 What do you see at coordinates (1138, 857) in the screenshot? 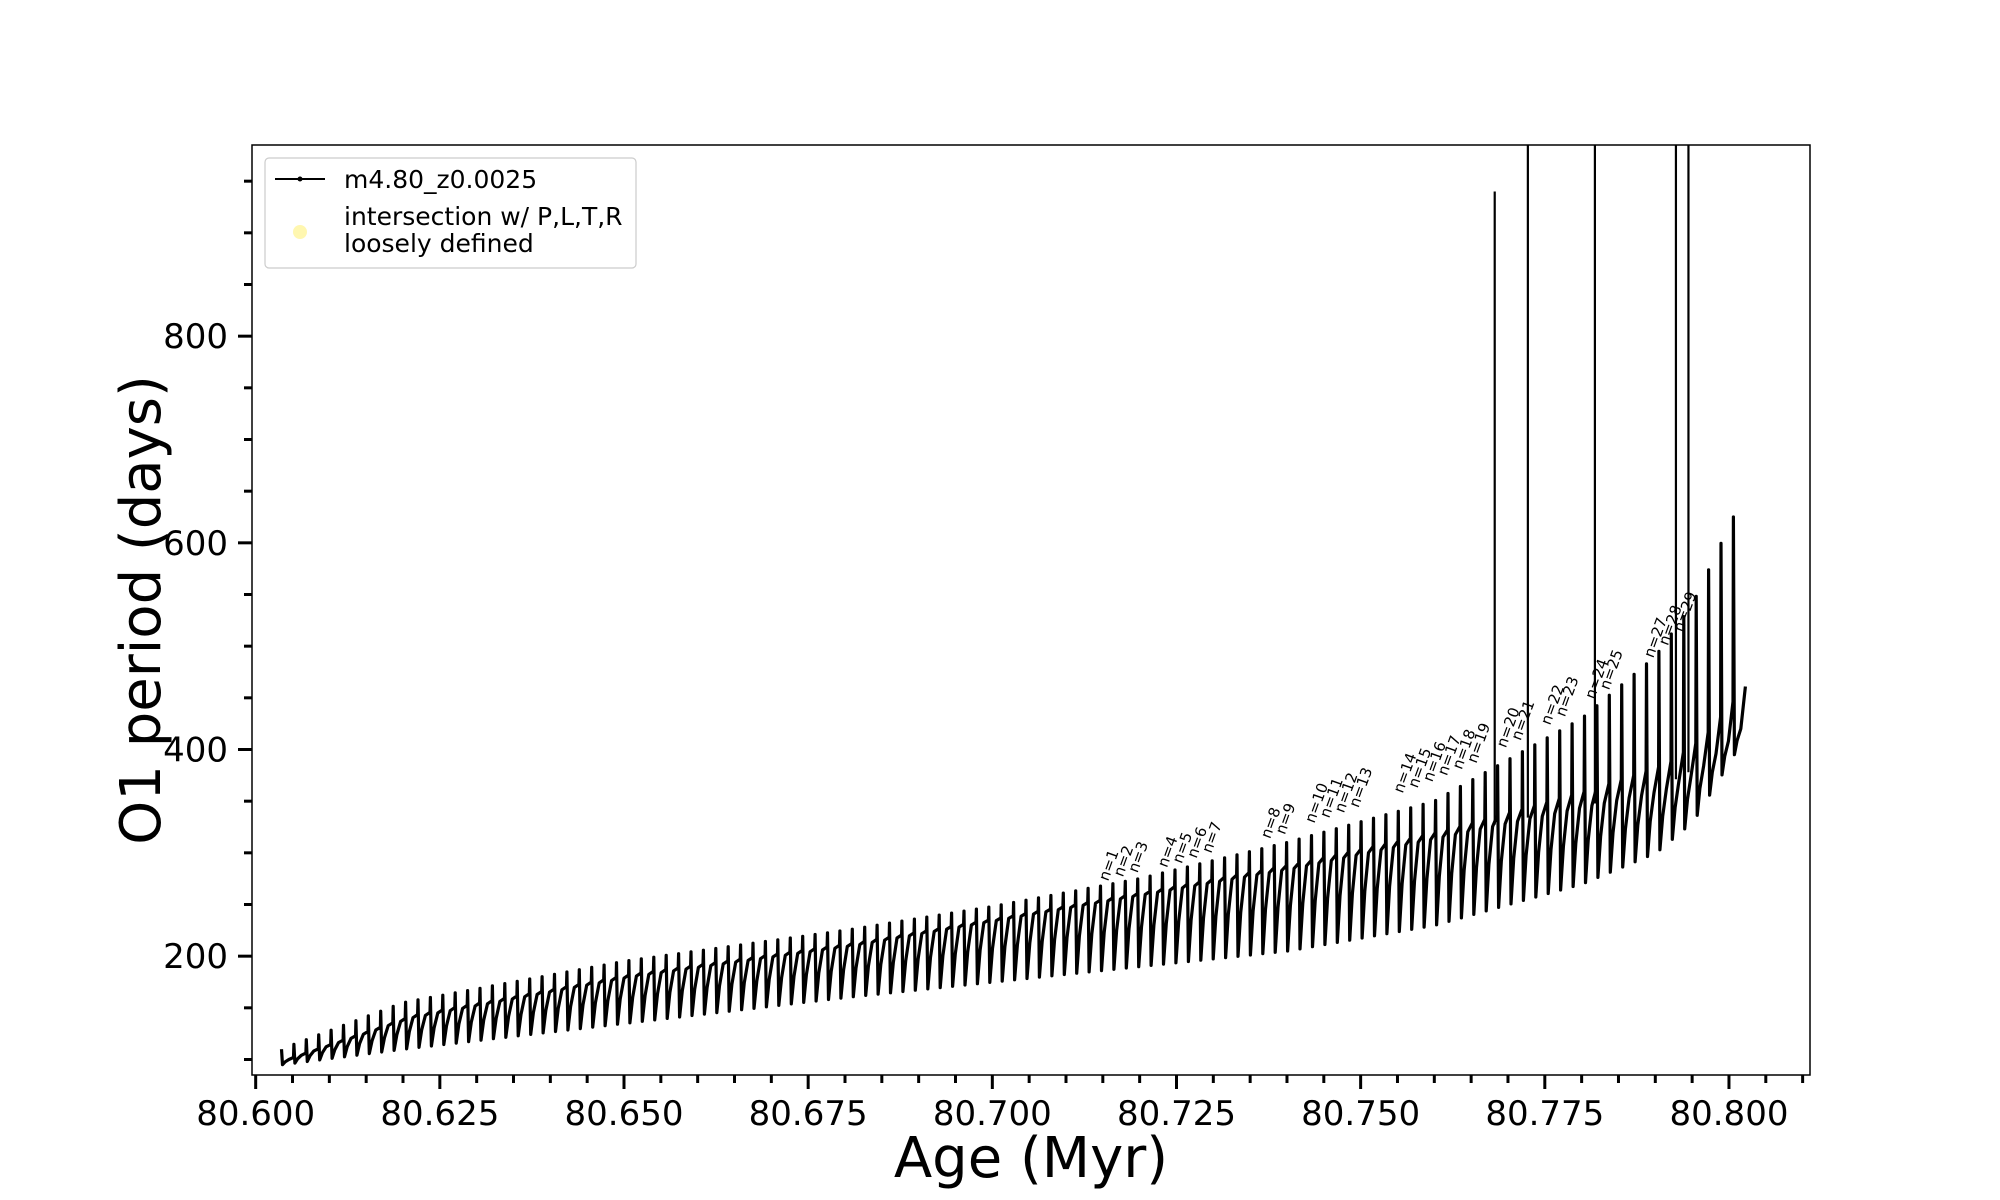
I see `pulse-label: n=3` at bounding box center [1138, 857].